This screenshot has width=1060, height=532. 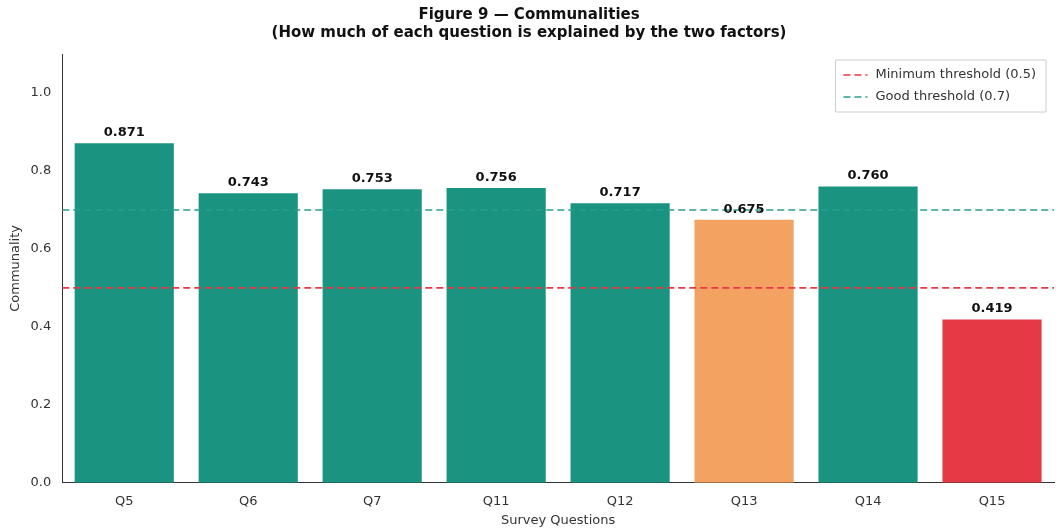 What do you see at coordinates (496, 500) in the screenshot?
I see `x-tick-label: Q11` at bounding box center [496, 500].